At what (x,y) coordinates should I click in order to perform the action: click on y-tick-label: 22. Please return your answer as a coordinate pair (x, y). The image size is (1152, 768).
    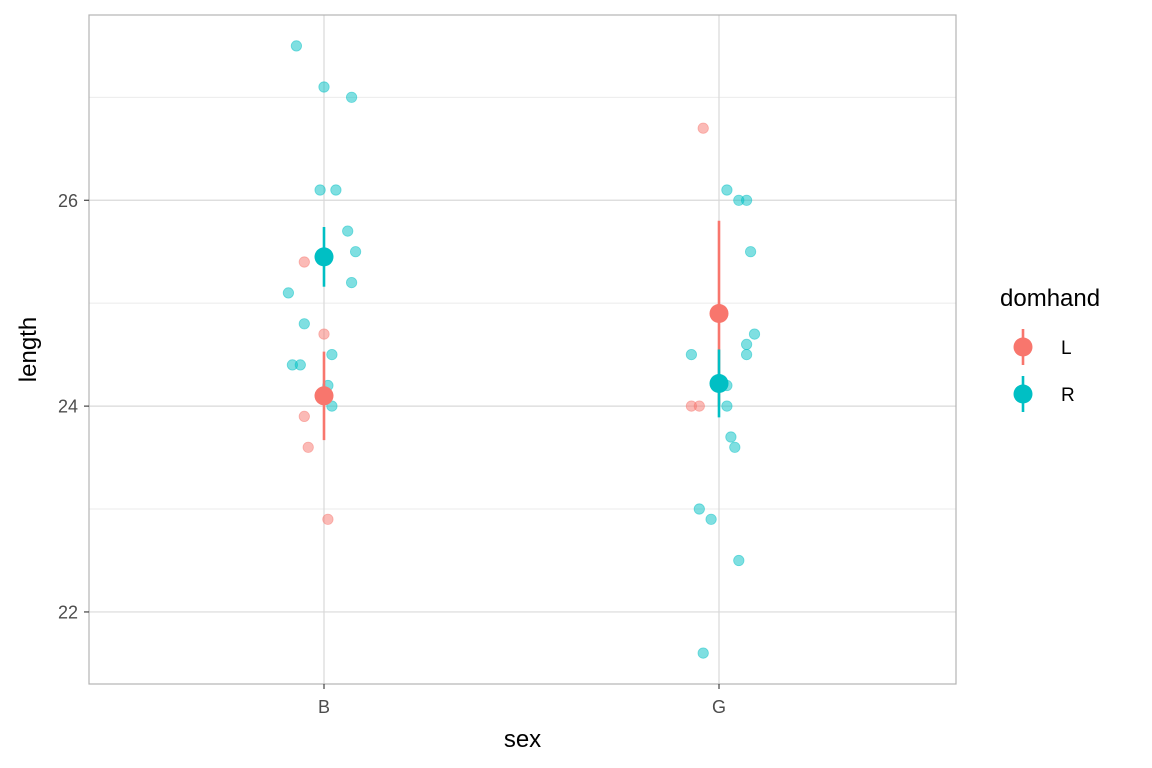
    Looking at the image, I should click on (68, 612).